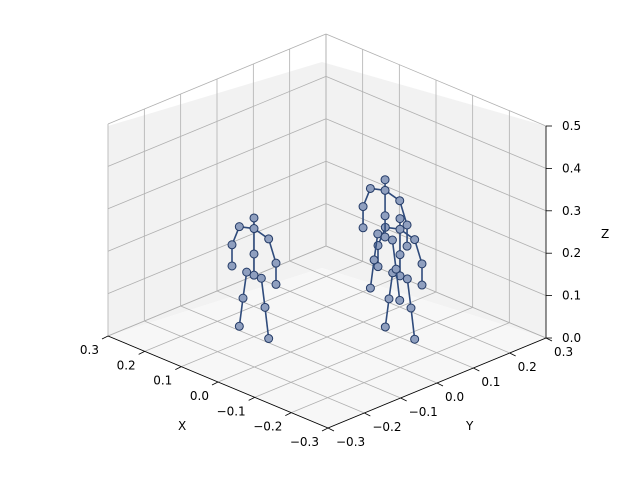  I want to click on y-tick-label: 0.0, so click(454, 397).